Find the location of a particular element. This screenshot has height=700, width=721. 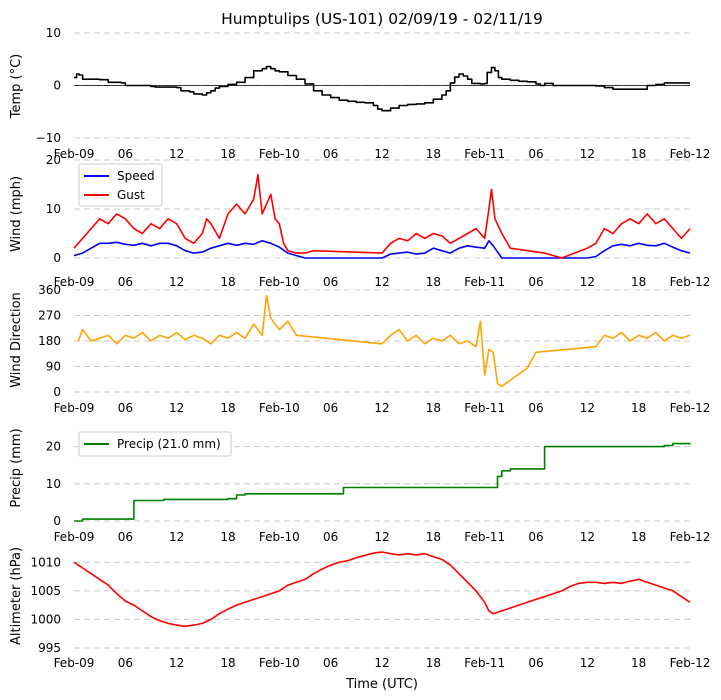

chart-title: Humptulips (US-101) 02/09/19 - 02/11/19 is located at coordinates (382, 19).